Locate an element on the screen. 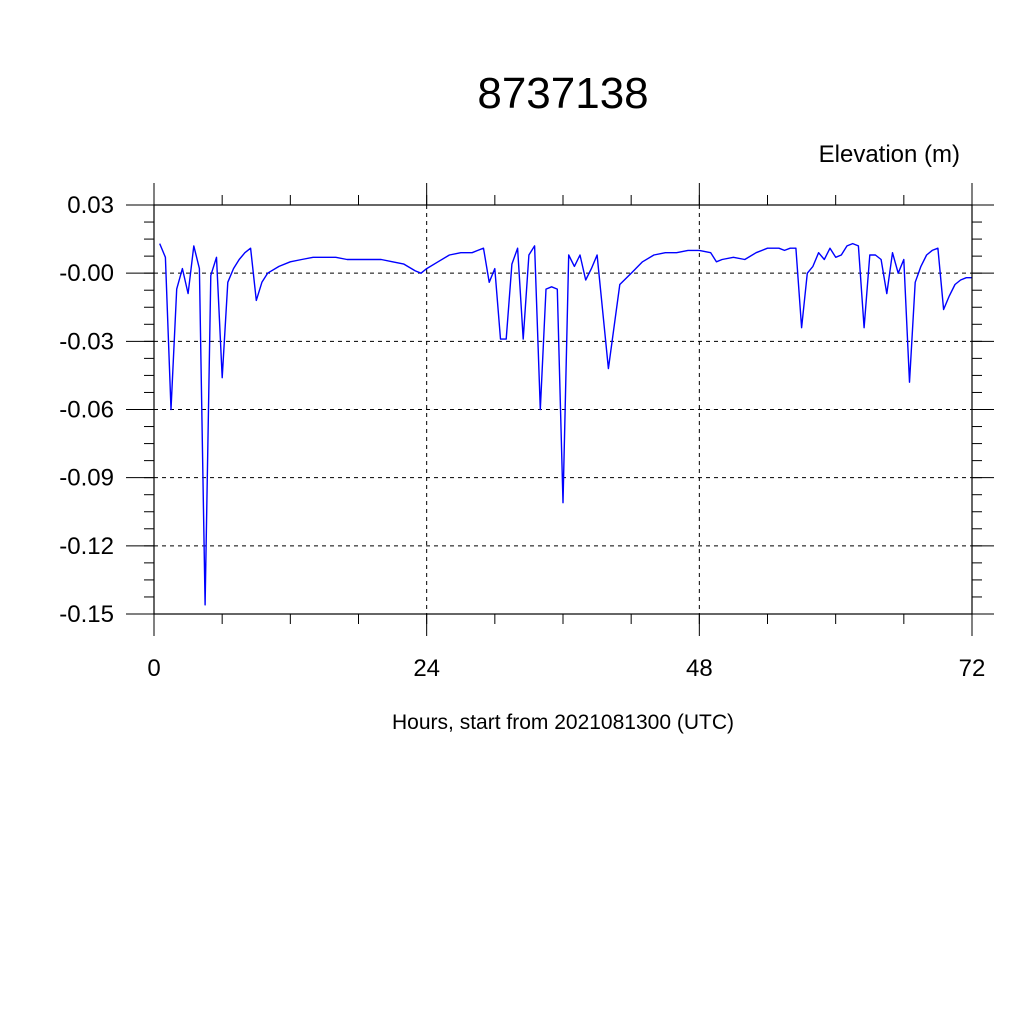 The height and width of the screenshot is (1024, 1024). y-tick-label: -0.09 is located at coordinates (86, 478).